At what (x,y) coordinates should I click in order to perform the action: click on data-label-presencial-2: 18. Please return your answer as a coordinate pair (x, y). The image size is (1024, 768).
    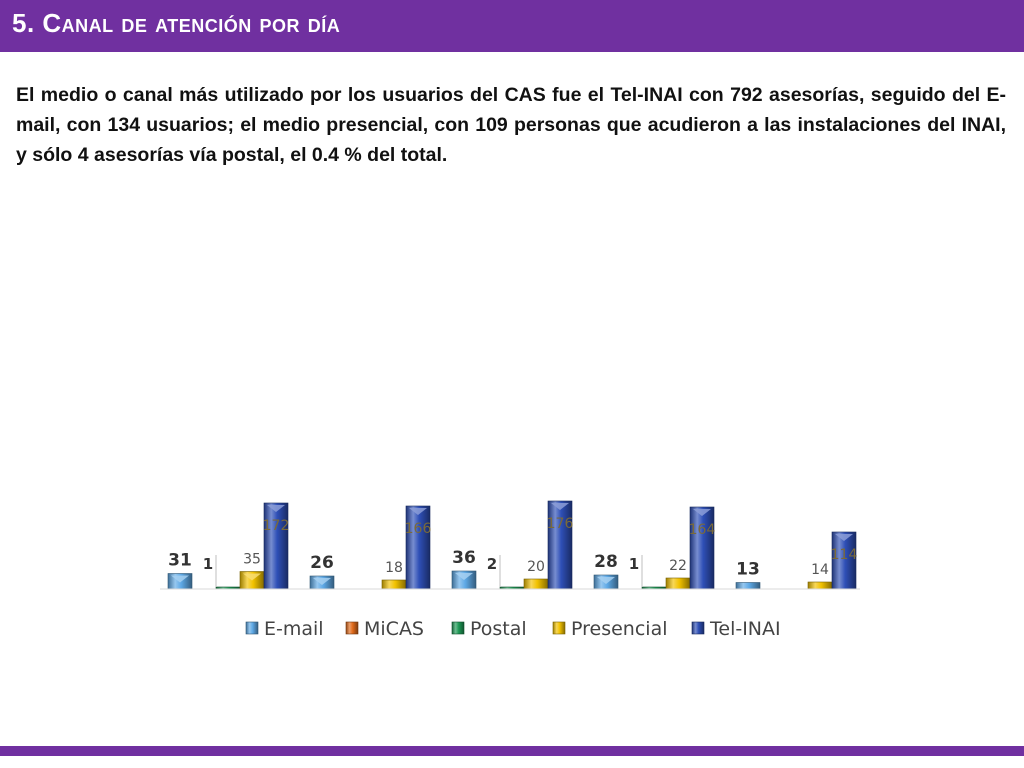
    Looking at the image, I should click on (394, 568).